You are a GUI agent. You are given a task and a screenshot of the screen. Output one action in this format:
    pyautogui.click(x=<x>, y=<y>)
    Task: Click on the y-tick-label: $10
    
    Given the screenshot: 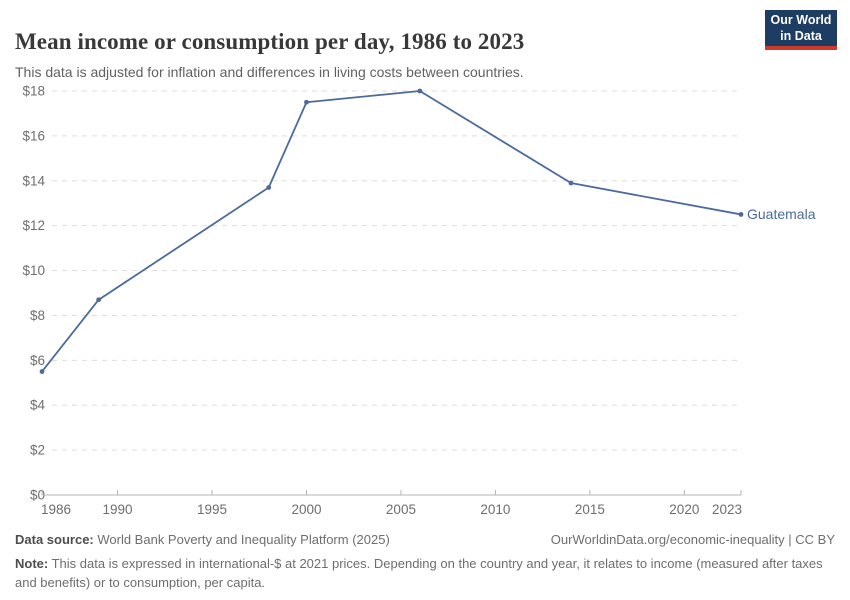 What is the action you would take?
    pyautogui.click(x=33, y=270)
    